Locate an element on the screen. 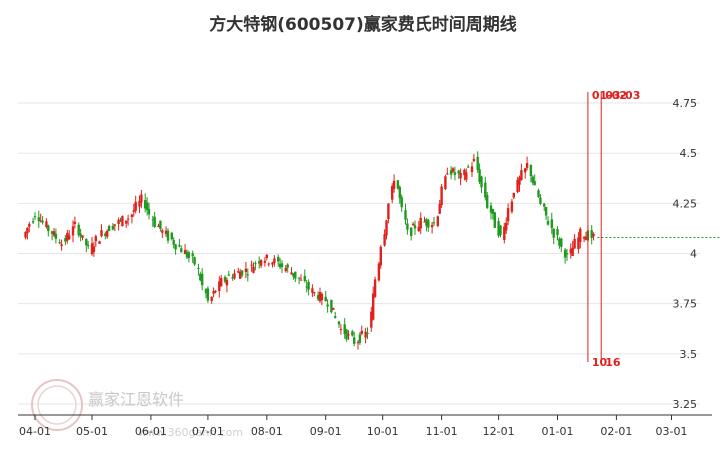 The image size is (726, 450). overlays: 01-02 10 03-03 16 is located at coordinates (653, 229).